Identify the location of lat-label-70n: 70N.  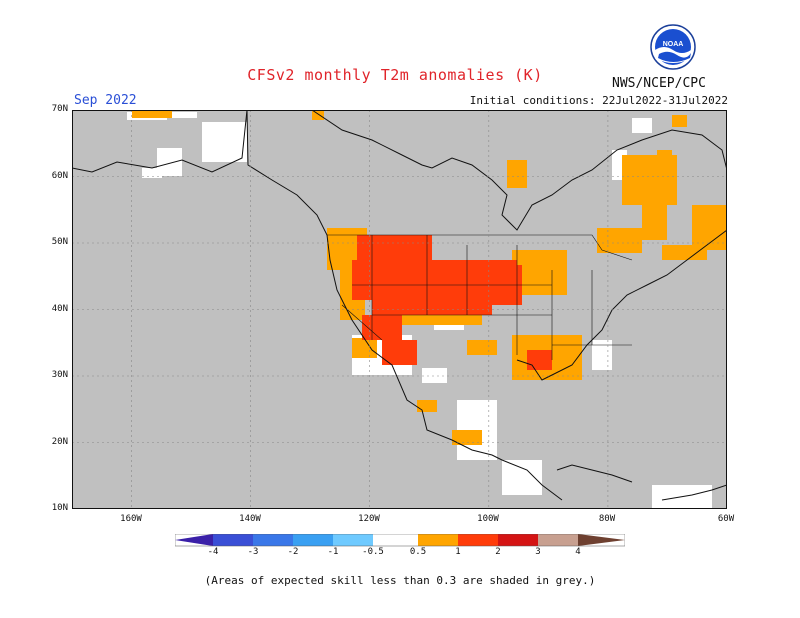
(59, 109).